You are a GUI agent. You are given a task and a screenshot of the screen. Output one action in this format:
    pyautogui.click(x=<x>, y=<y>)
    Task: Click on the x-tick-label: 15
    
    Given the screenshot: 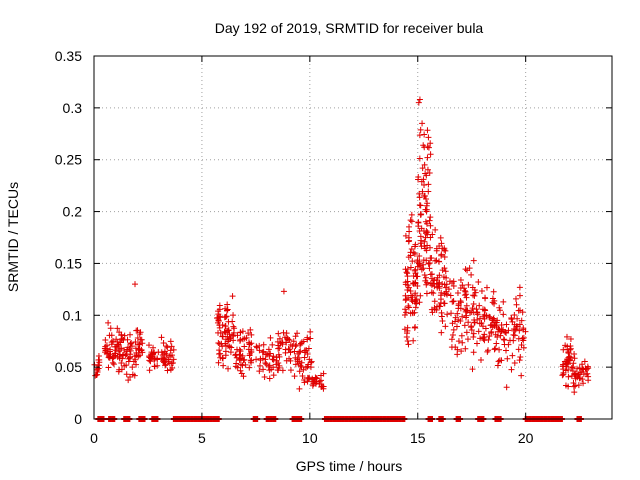 What is the action you would take?
    pyautogui.click(x=418, y=438)
    